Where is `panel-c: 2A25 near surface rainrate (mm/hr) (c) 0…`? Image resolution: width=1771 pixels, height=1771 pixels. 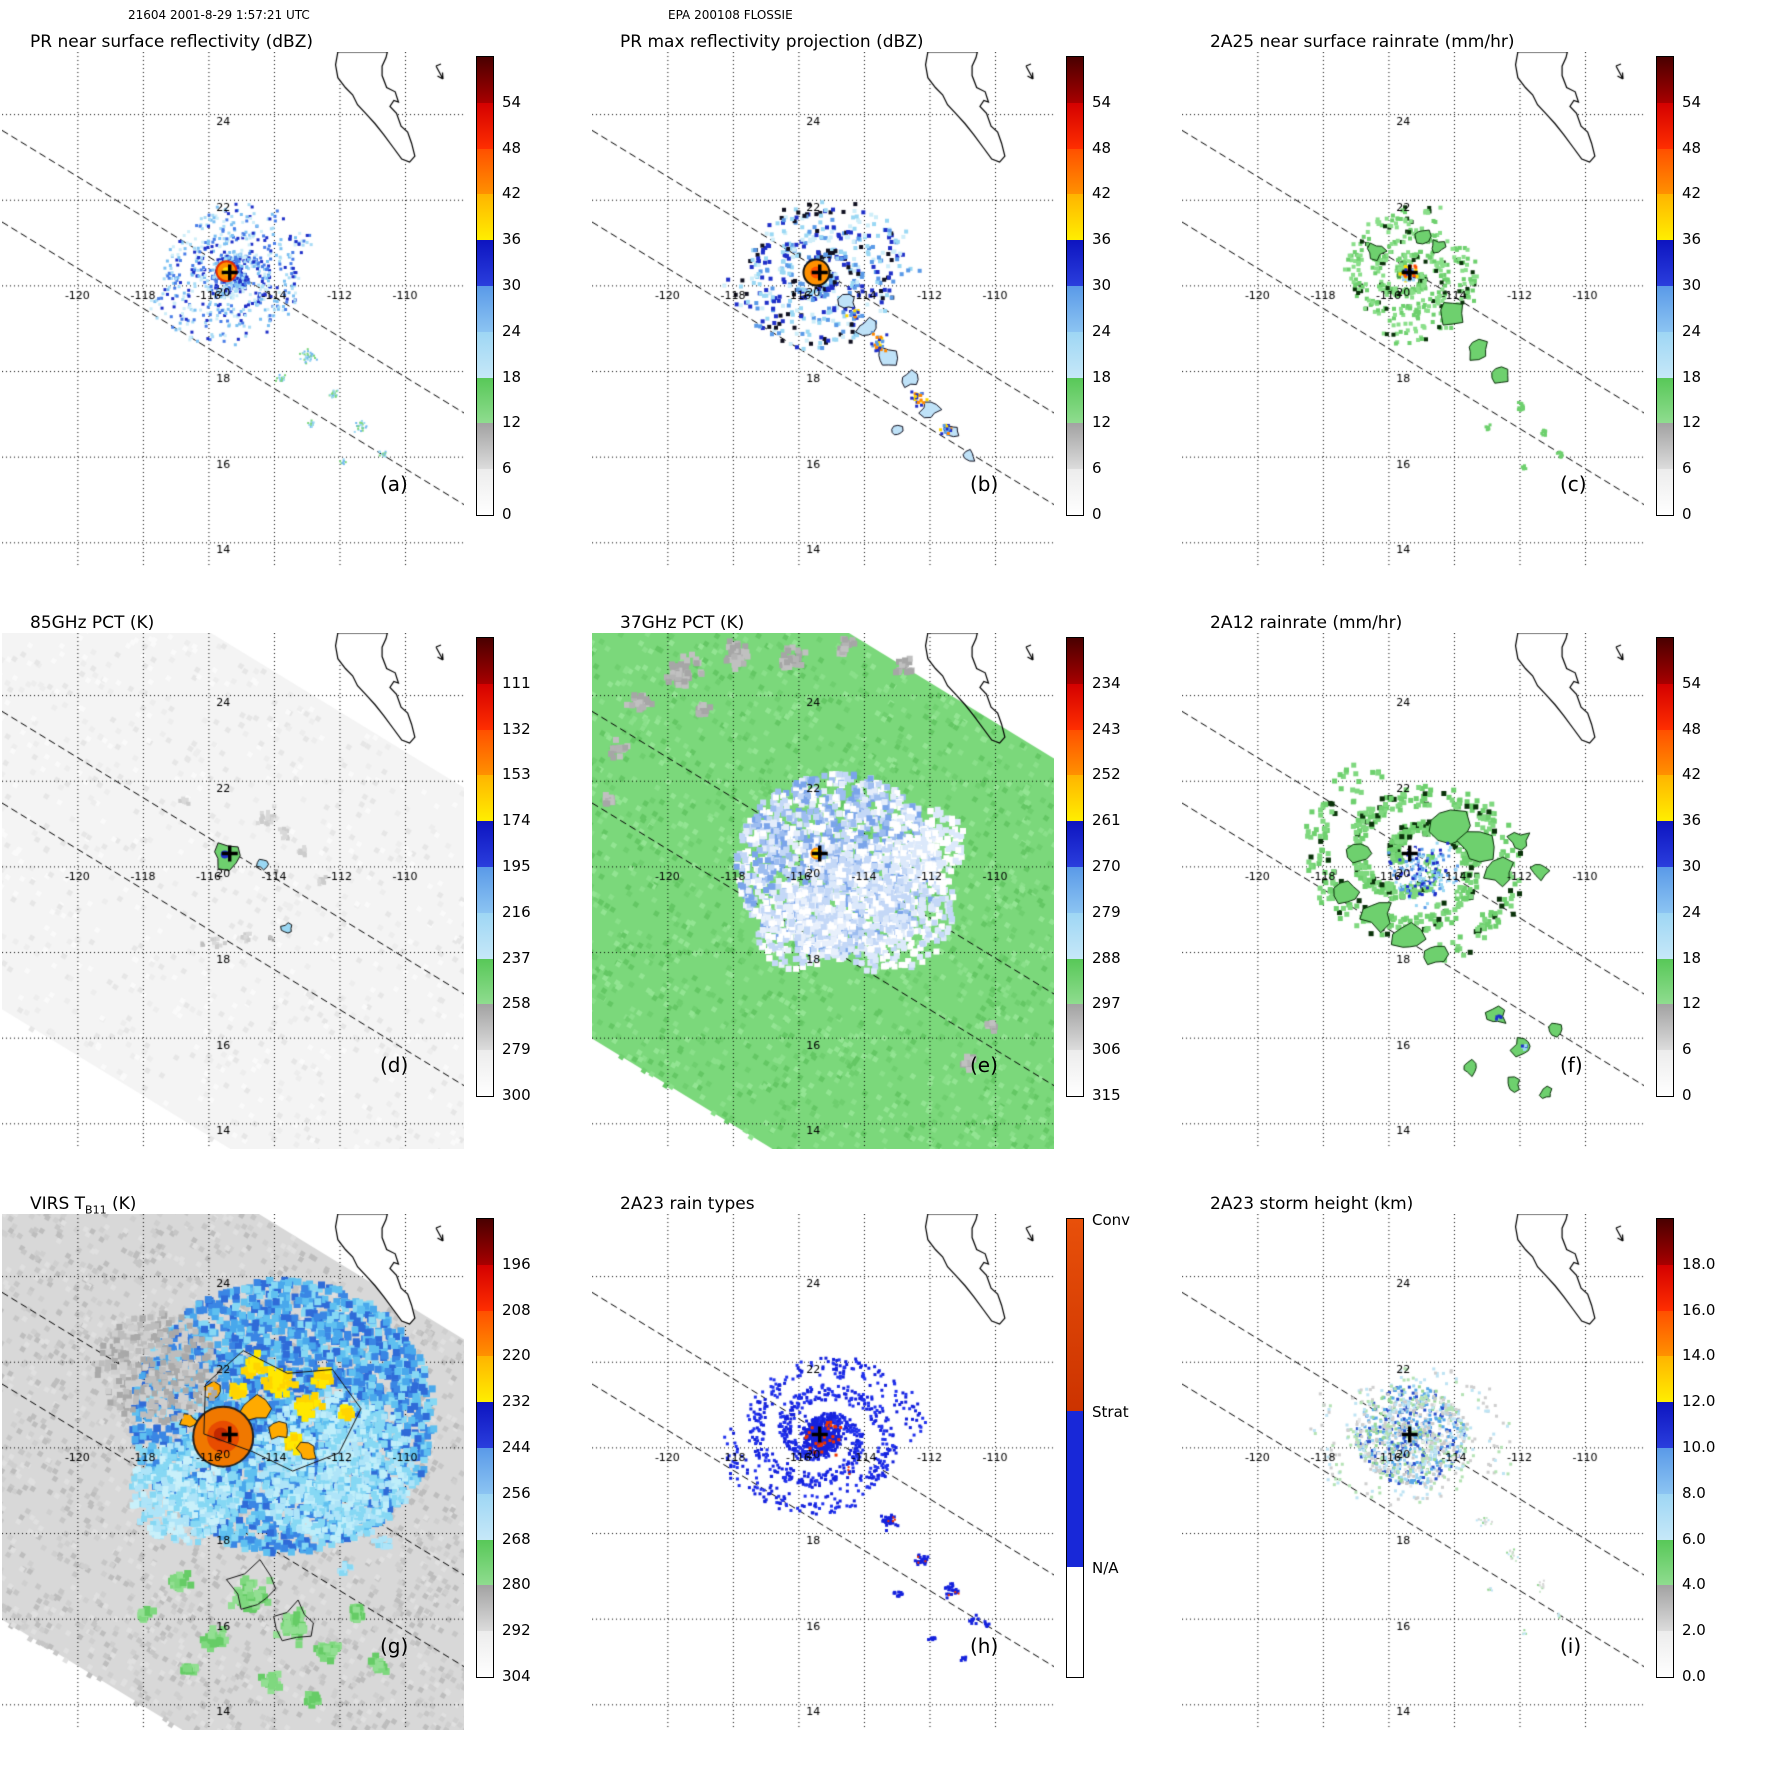 panel-c: 2A25 near surface rainrate (mm/hr) (c) 0… is located at coordinates (1475, 316).